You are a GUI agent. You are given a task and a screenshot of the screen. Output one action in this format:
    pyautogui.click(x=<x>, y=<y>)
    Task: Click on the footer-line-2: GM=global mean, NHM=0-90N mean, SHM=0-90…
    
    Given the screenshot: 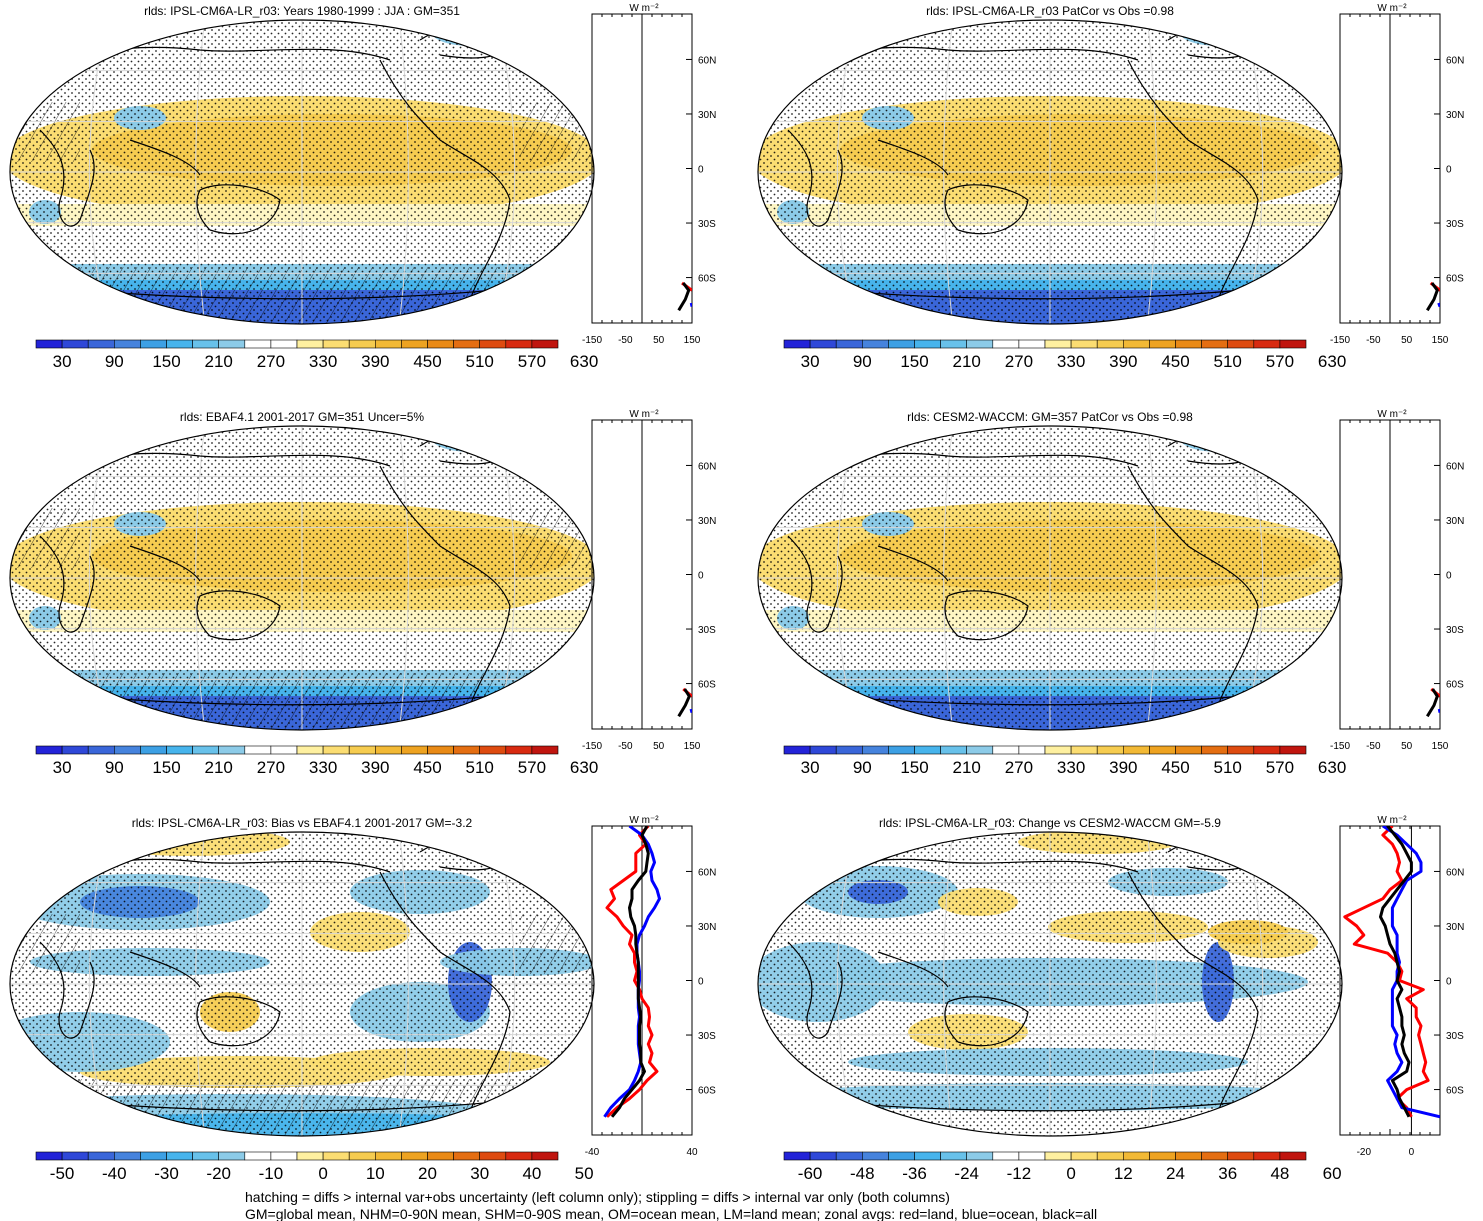 What is the action you would take?
    pyautogui.click(x=671, y=1213)
    